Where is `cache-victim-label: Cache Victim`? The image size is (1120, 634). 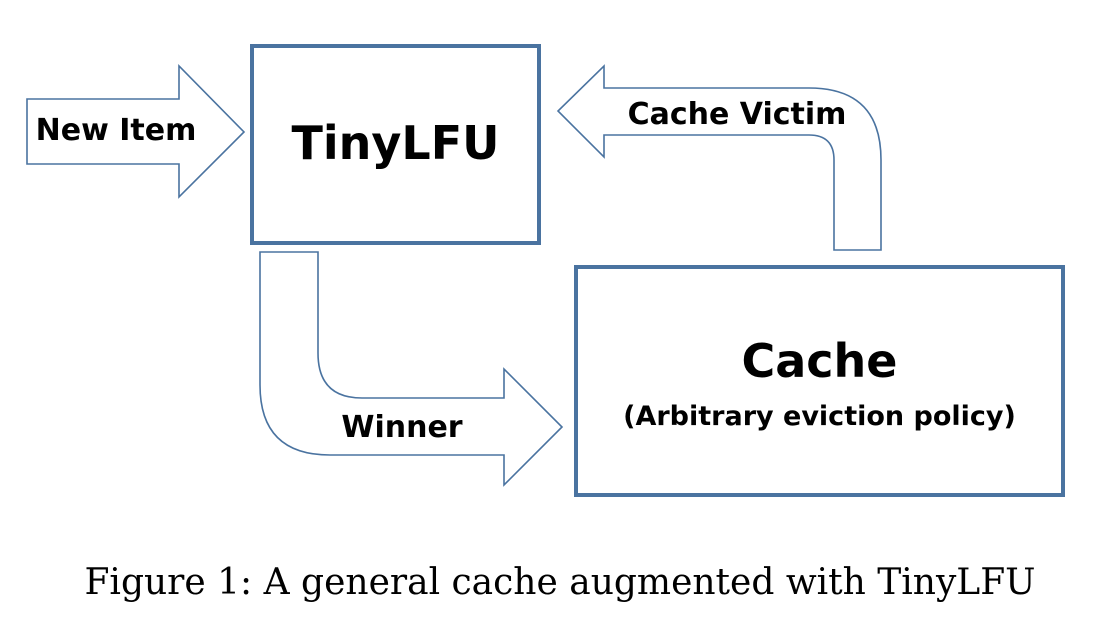
cache-victim-label: Cache Victim is located at coordinates (737, 114).